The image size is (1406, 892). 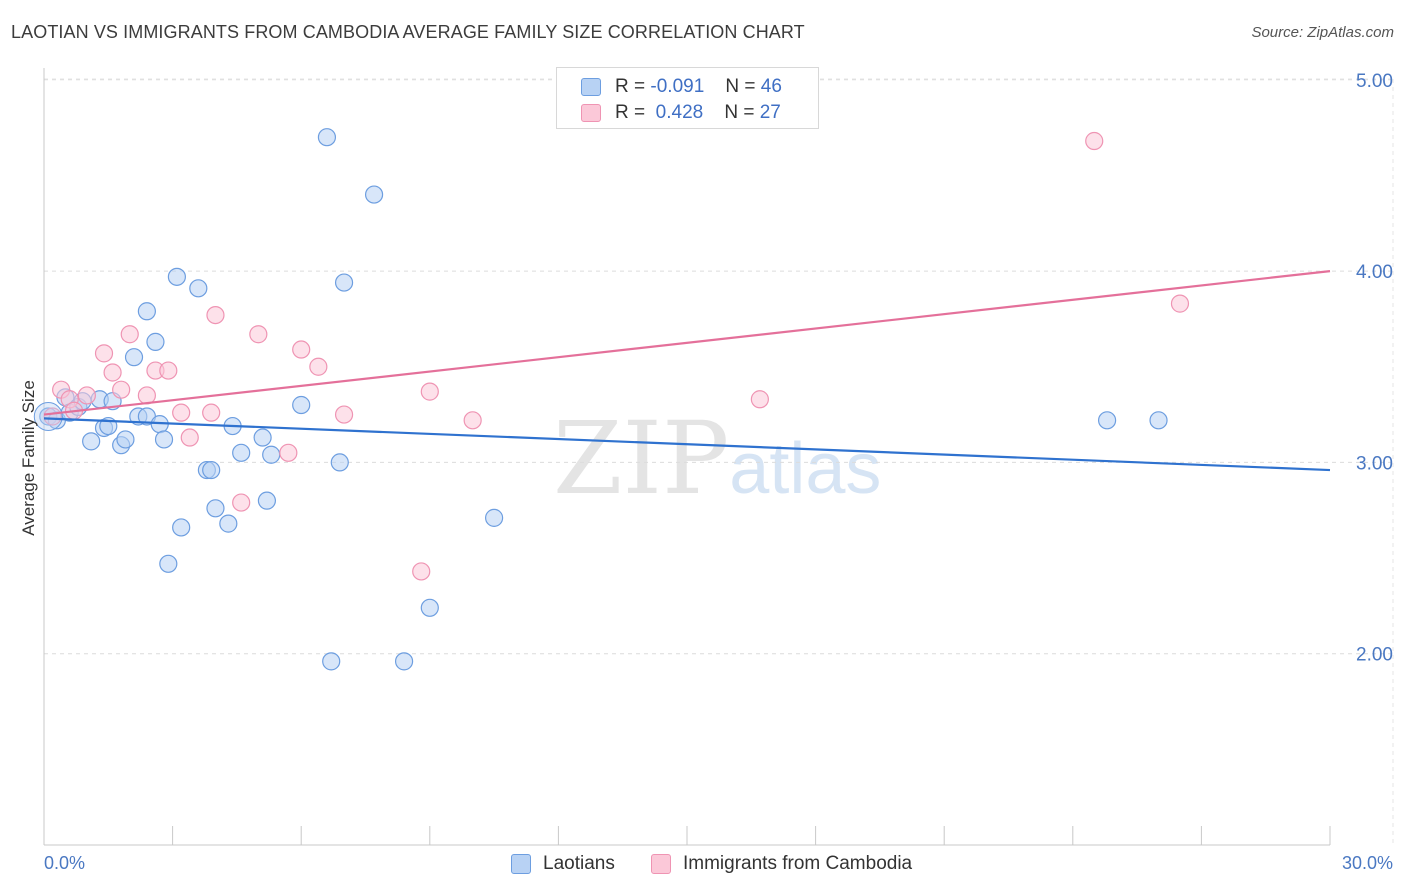 What do you see at coordinates (1374, 272) in the screenshot?
I see `y-tick-label-2: 4.00` at bounding box center [1374, 272].